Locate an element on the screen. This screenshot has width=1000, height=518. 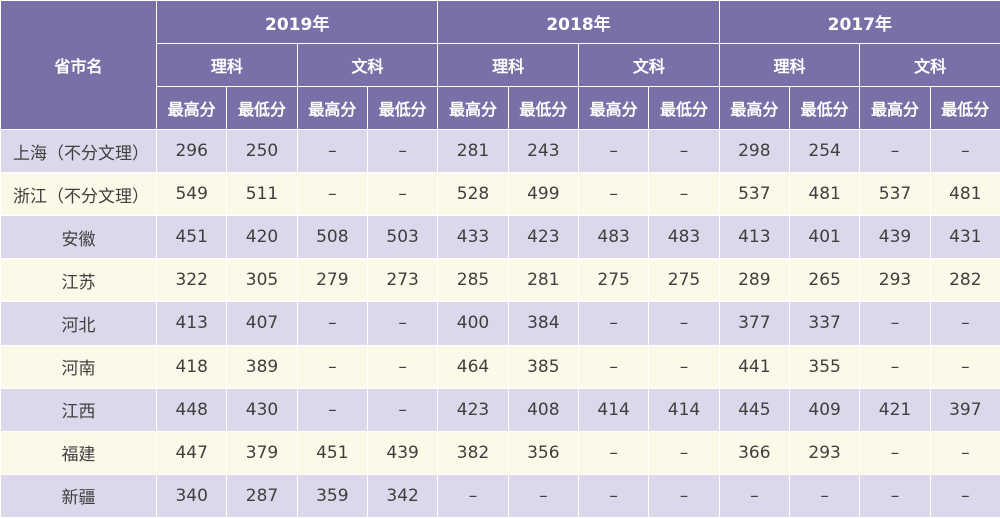
province-cell: 福建 is located at coordinates (78, 452).